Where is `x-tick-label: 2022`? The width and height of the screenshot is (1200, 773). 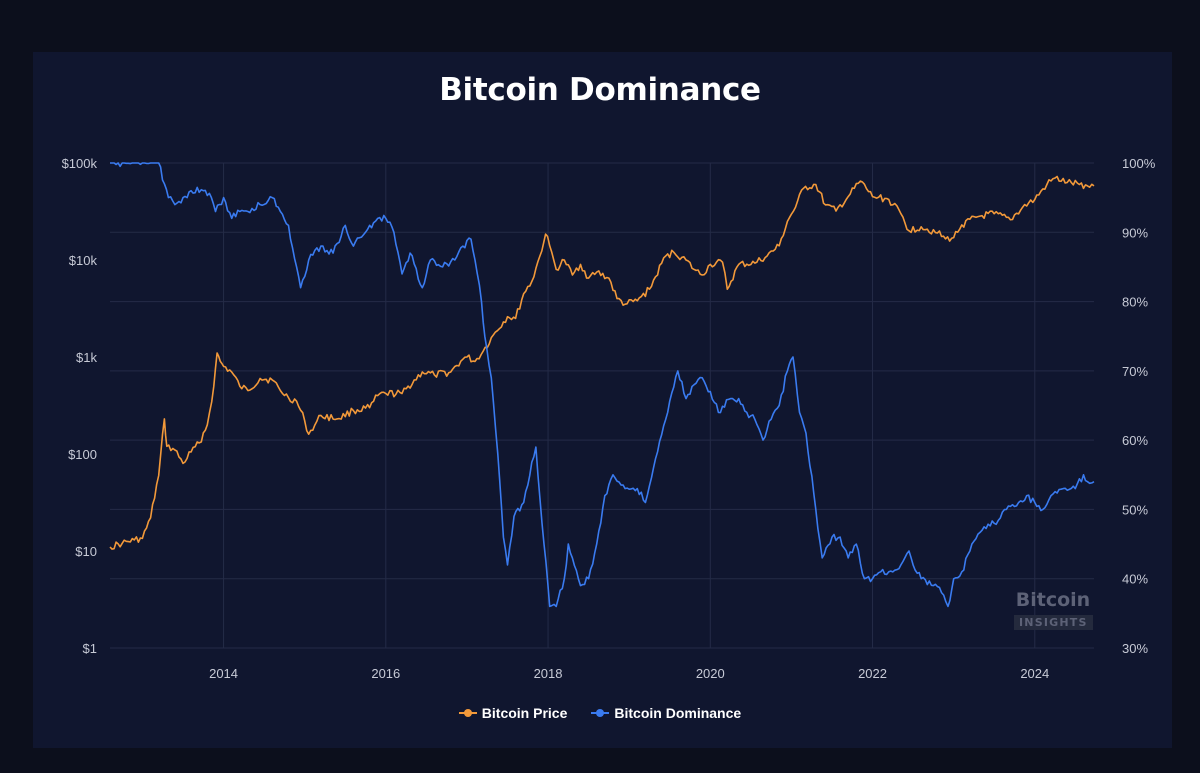
x-tick-label: 2022 is located at coordinates (872, 673).